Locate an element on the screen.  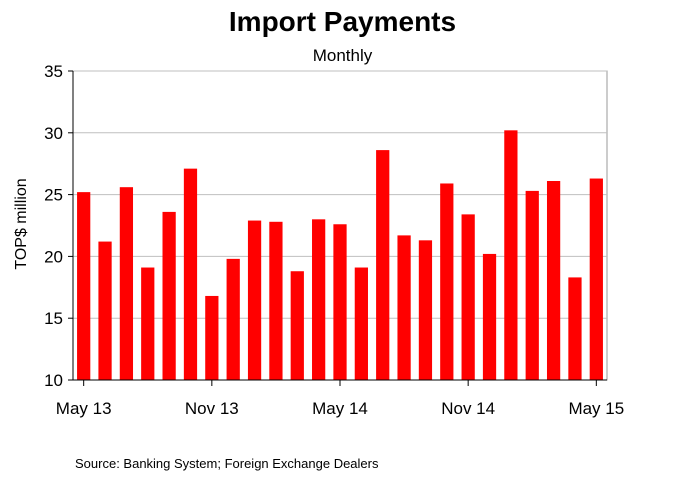
chart-subtitle: Monthly is located at coordinates (342, 55).